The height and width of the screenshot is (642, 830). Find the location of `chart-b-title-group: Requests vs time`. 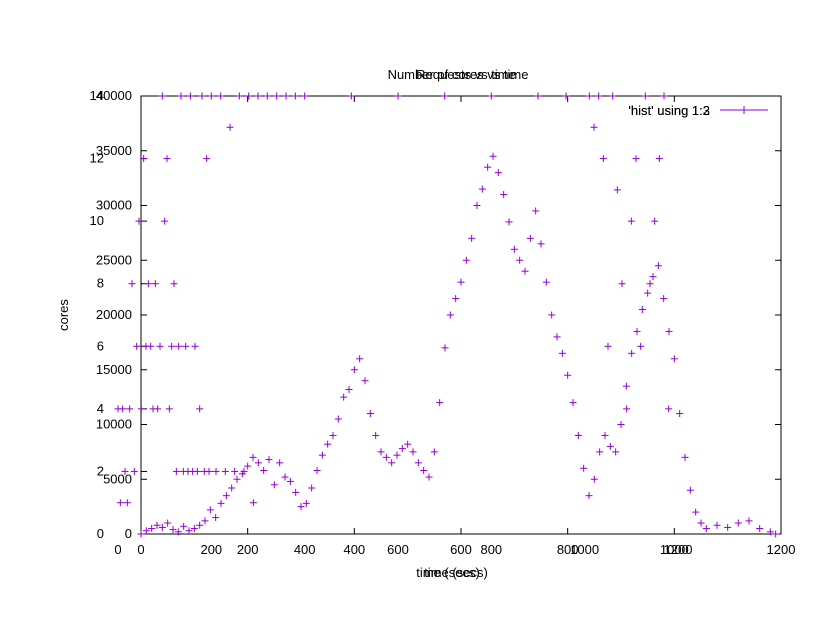

chart-b-title-group: Requests vs time is located at coordinates (466, 74).